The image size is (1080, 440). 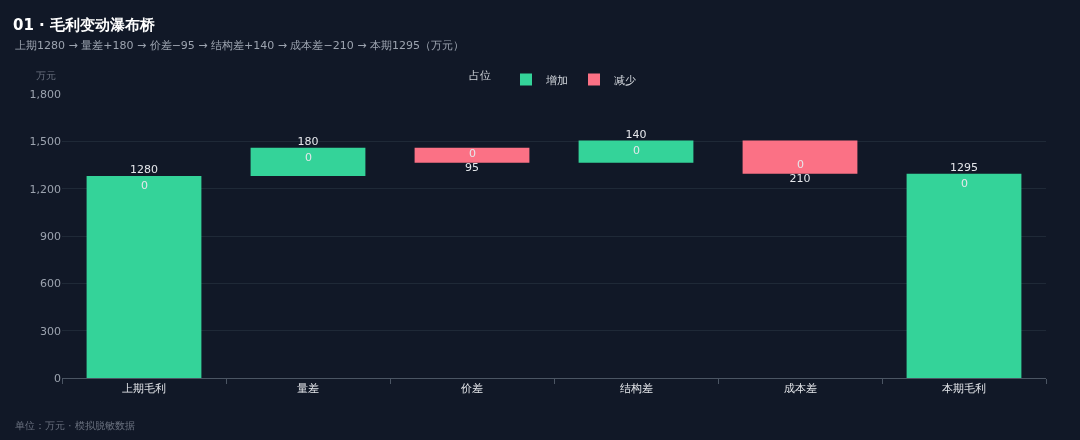 I want to click on chart-subtitle: 上期1280 → 量差+180 → 价差−95 → 结构差+140 → 成本差−210 → 本期1295（万元）, so click(x=239, y=45).